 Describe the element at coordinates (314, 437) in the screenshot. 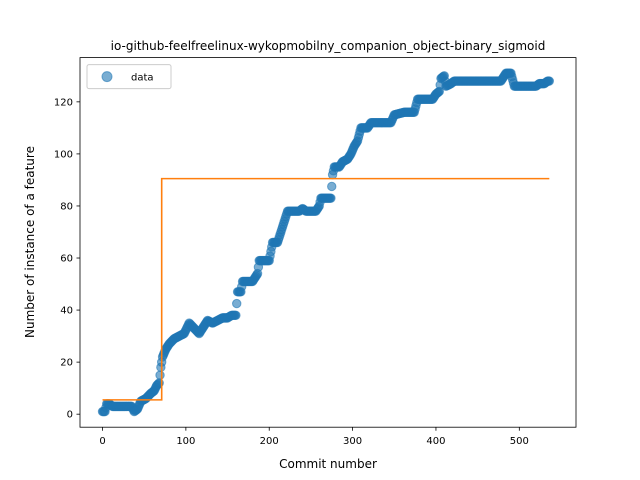

I see `x-axis: 0 100 200 300 400 500` at that location.